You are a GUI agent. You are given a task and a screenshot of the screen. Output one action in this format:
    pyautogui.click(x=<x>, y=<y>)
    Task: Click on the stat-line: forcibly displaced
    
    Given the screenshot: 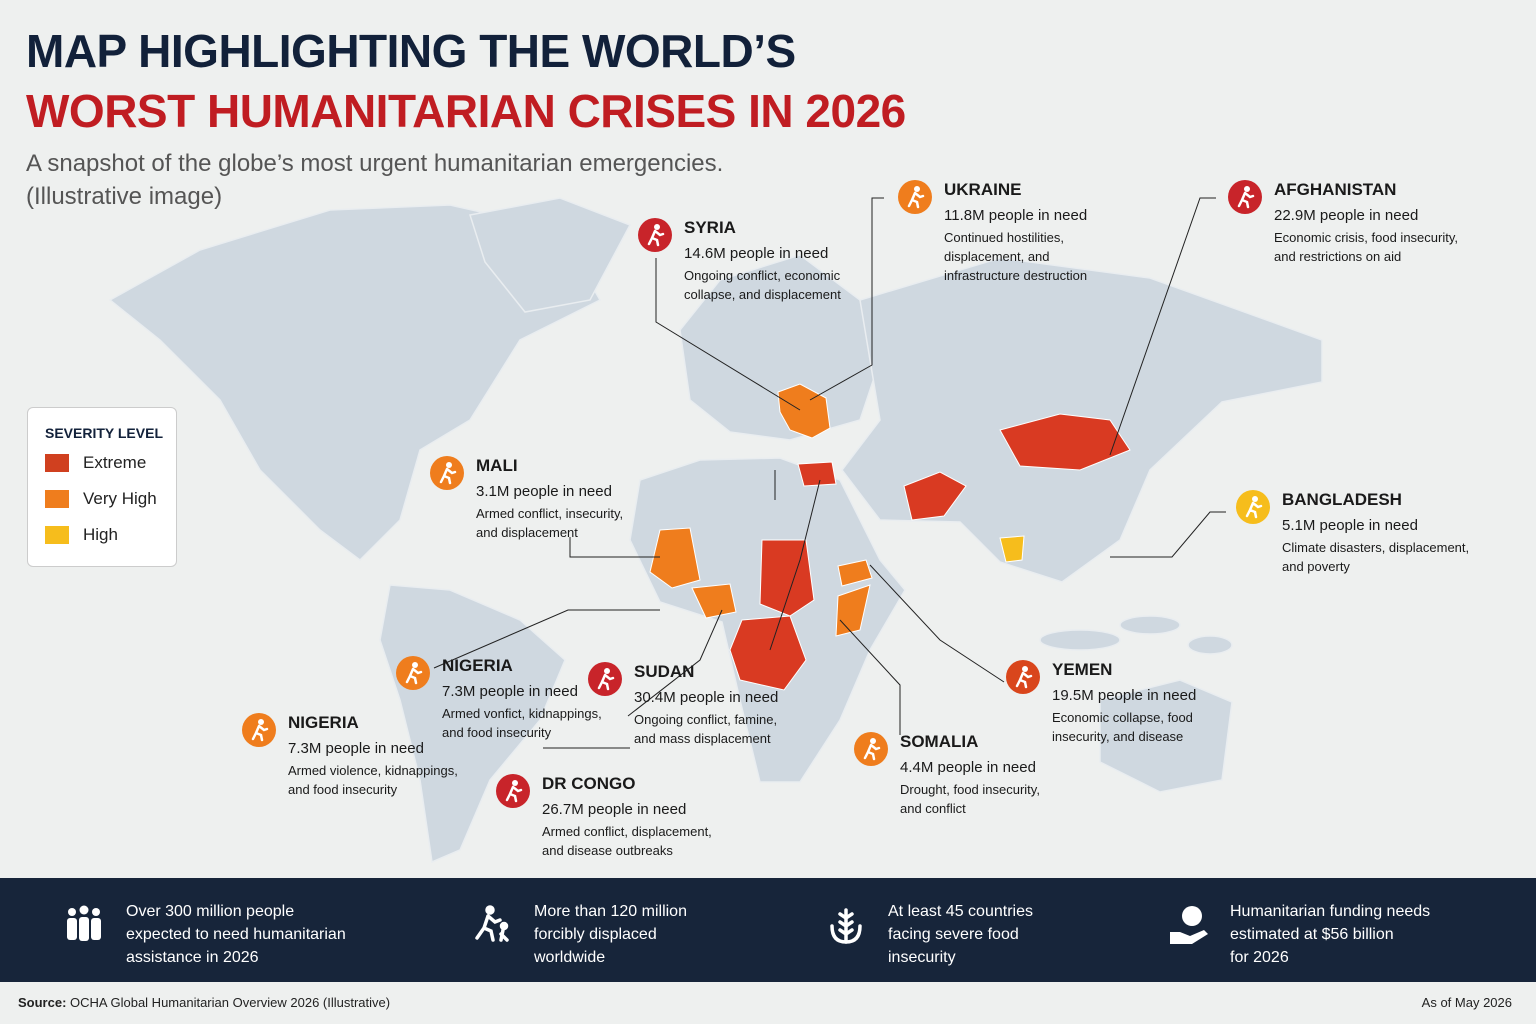 What is the action you would take?
    pyautogui.click(x=595, y=934)
    